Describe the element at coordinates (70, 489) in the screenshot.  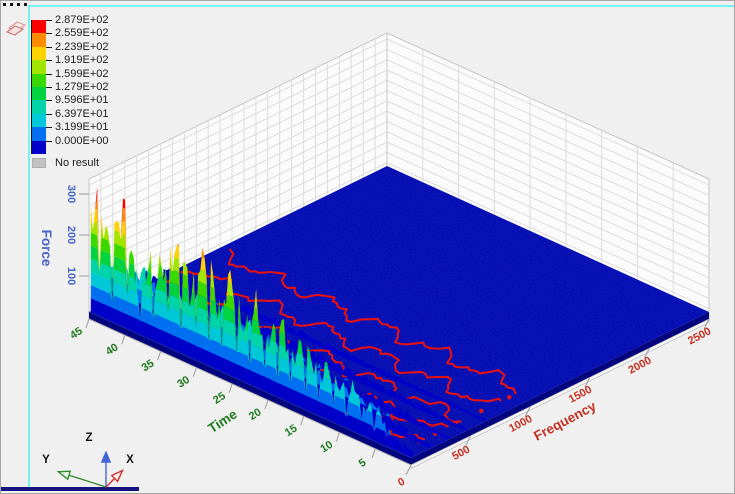
I see `window-bottom-strip` at that location.